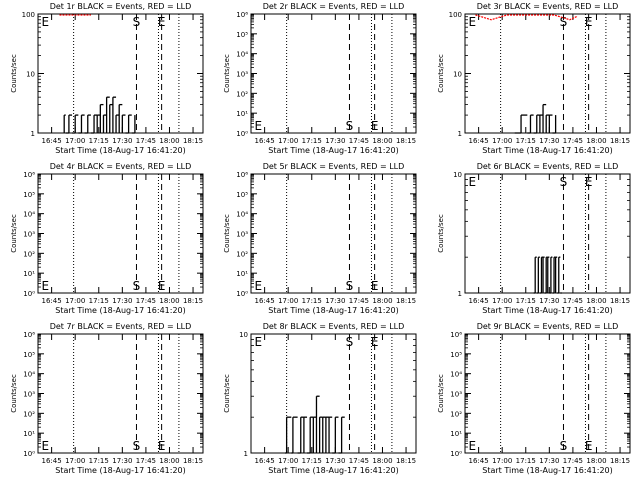 Image resolution: width=640 pixels, height=480 pixels. What do you see at coordinates (334, 166) in the screenshot?
I see `chart-title: Det 5r BLACK = Events, RED = LLD` at bounding box center [334, 166].